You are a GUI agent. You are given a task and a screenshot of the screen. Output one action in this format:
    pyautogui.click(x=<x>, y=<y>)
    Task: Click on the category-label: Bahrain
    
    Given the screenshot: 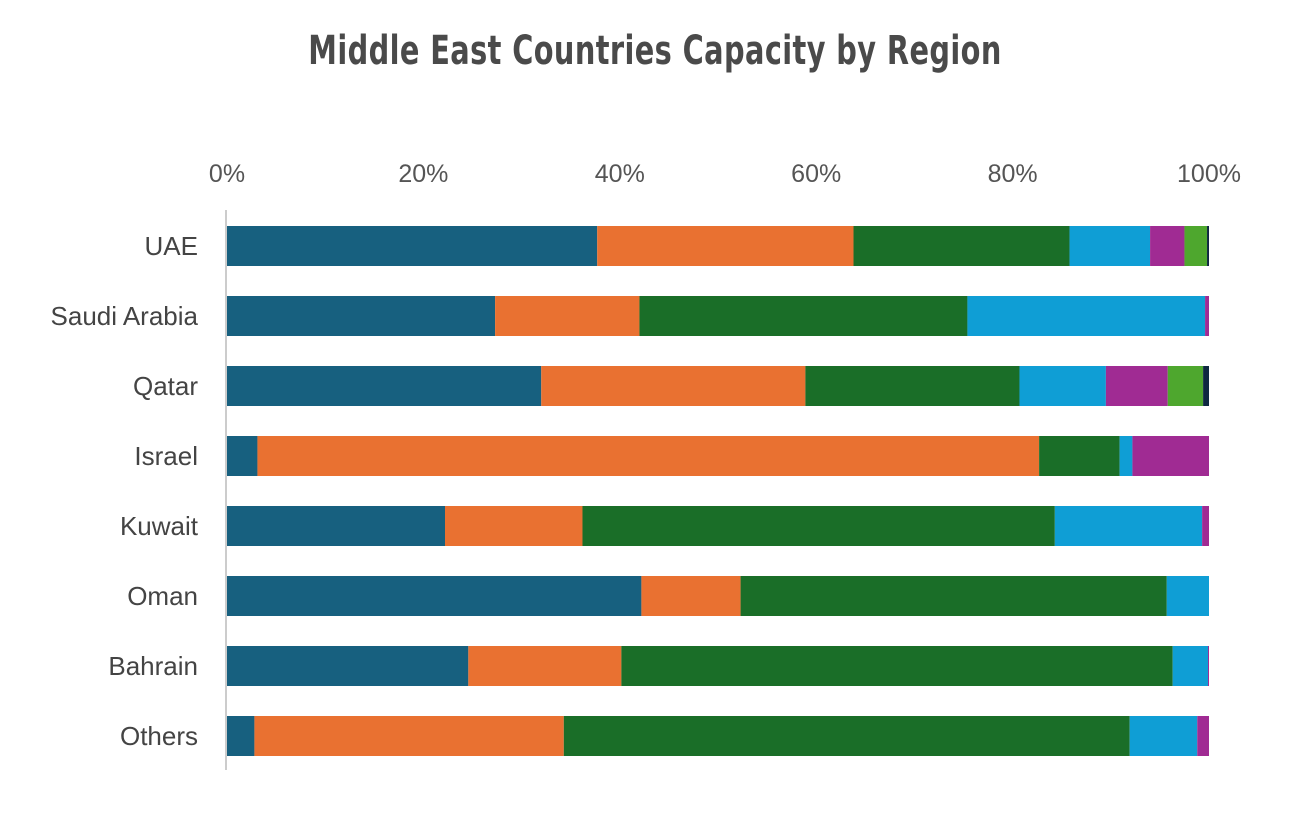 What is the action you would take?
    pyautogui.click(x=153, y=666)
    